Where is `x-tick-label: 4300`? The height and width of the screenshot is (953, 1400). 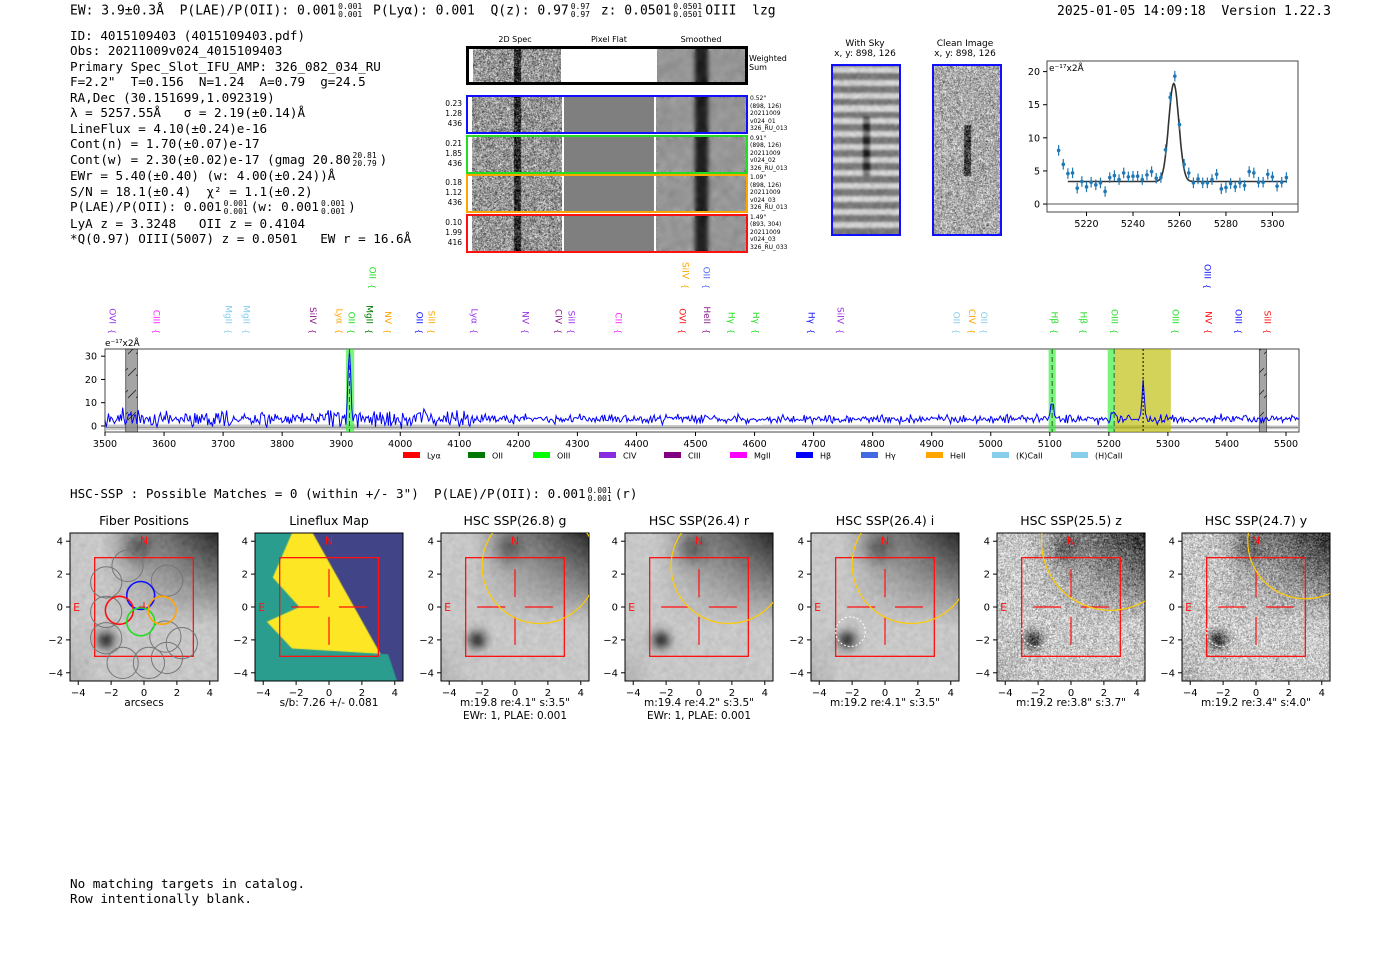 x-tick-label: 4300 is located at coordinates (577, 444).